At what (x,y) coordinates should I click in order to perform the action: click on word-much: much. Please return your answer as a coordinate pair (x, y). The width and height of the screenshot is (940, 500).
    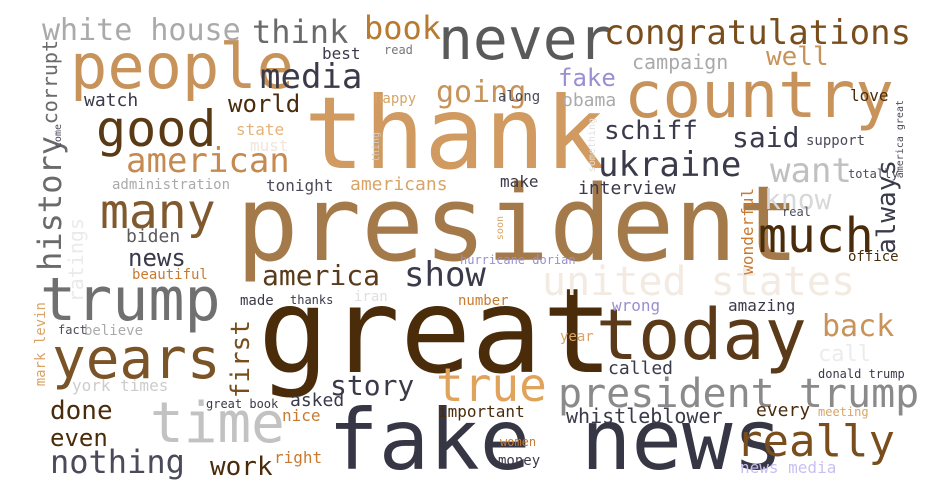
    Looking at the image, I should click on (816, 236).